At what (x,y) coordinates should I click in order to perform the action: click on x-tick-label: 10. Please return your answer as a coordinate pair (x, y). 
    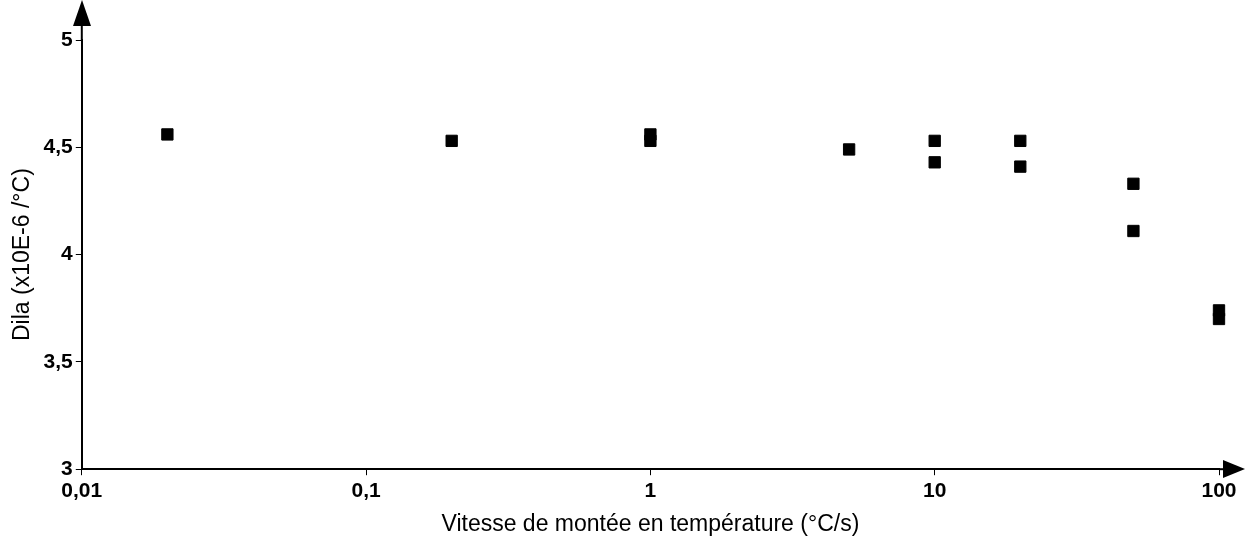
    Looking at the image, I should click on (935, 489).